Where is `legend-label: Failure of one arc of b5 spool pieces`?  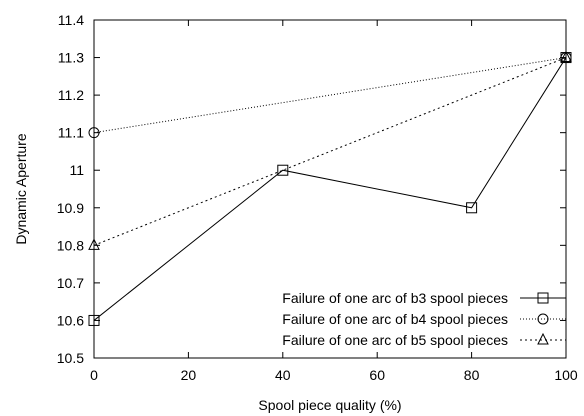 legend-label: Failure of one arc of b5 spool pieces is located at coordinates (395, 340).